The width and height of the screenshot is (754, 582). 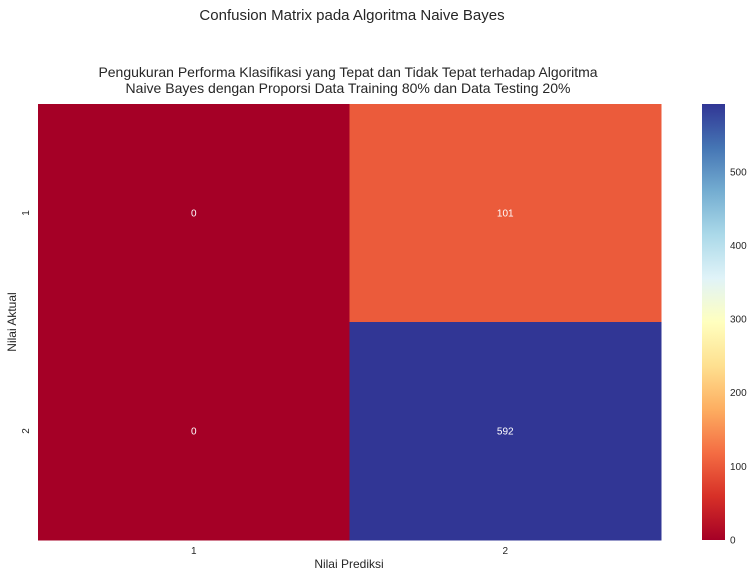 I want to click on cell-annotation-r1-c2: 101, so click(x=505, y=214).